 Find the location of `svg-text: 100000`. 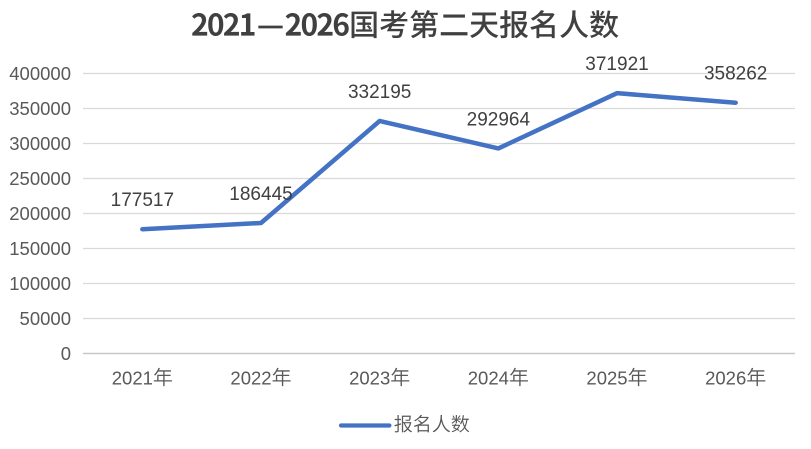

svg-text: 100000 is located at coordinates (40, 283).